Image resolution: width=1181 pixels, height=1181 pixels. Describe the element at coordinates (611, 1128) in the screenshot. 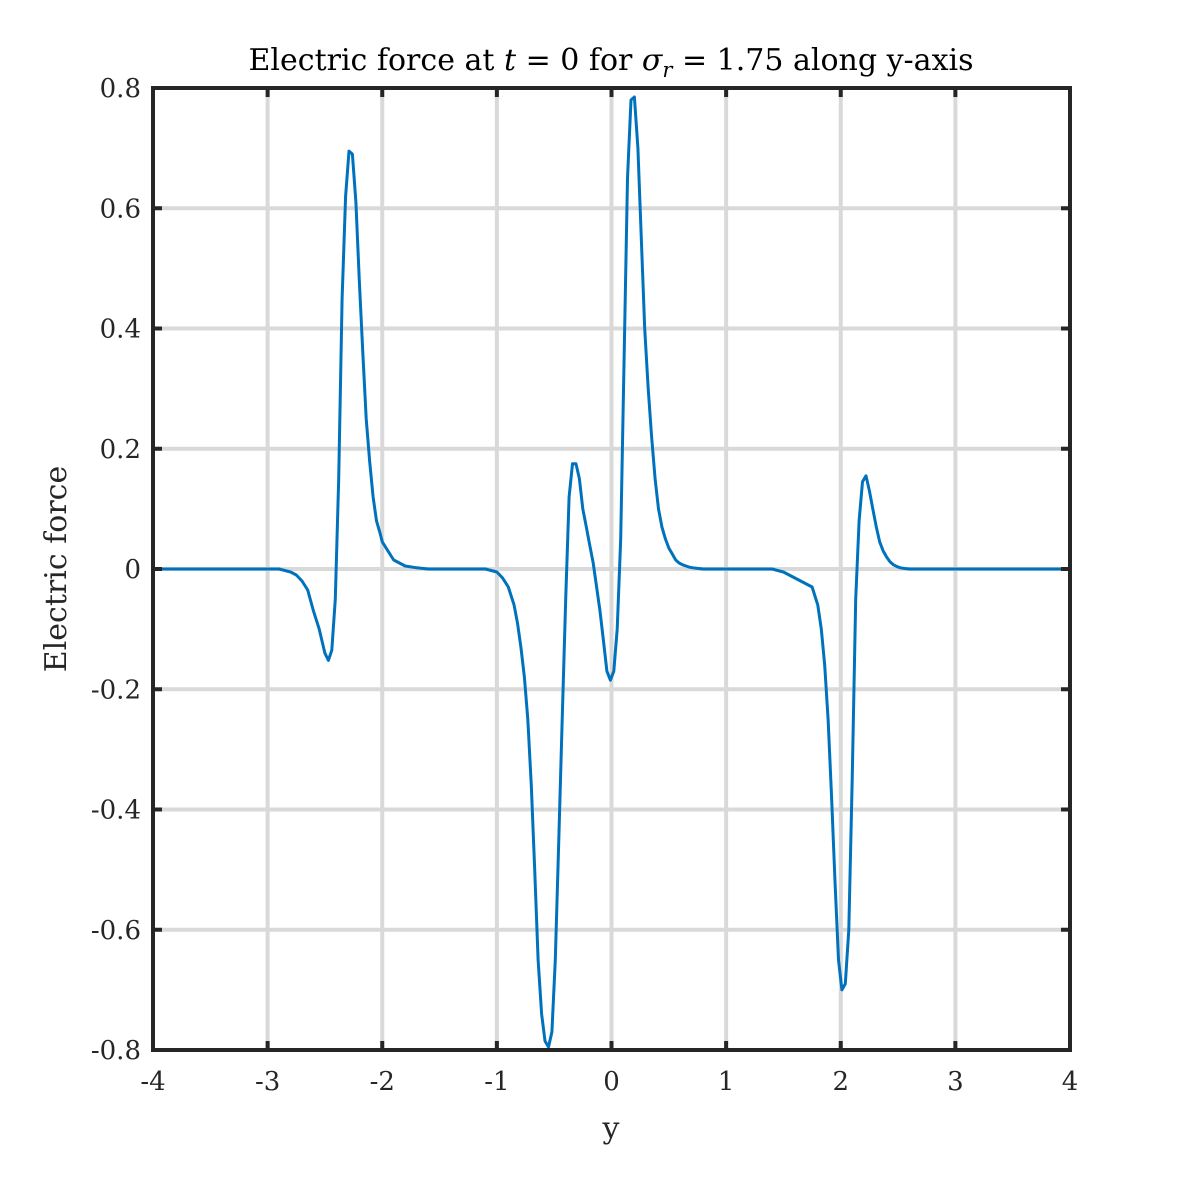

I see `x-axis-label: y` at that location.